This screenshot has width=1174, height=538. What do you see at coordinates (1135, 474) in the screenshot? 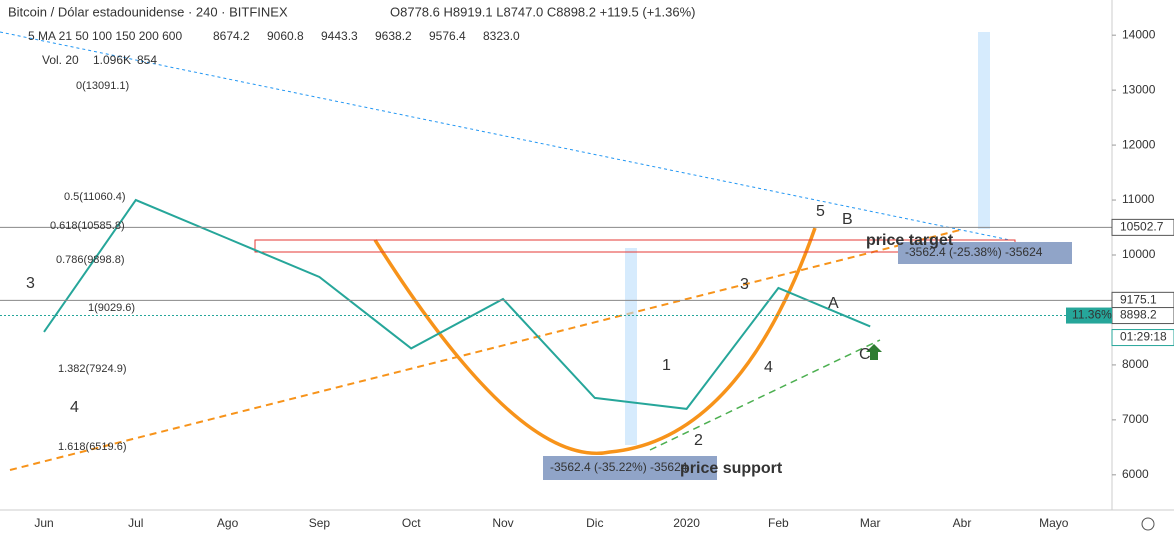
I see `y-tick-label: 6000` at bounding box center [1135, 474].